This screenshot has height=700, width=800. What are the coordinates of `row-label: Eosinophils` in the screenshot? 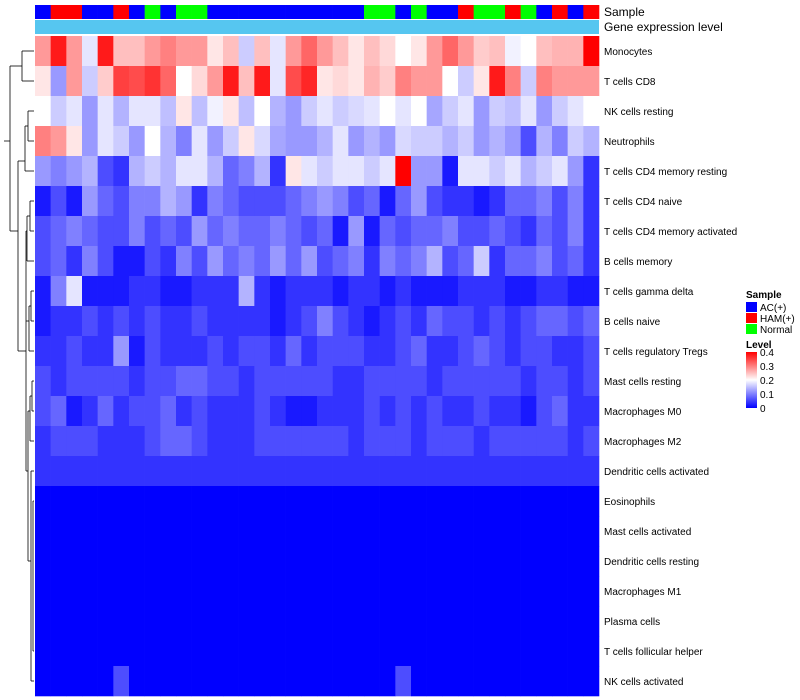 It's located at (629, 502).